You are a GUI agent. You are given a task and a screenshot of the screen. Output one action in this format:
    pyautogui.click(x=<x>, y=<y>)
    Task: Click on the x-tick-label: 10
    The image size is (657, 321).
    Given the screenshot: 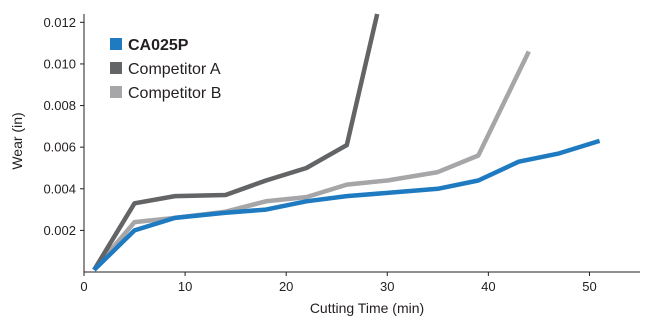 What is the action you would take?
    pyautogui.click(x=185, y=286)
    